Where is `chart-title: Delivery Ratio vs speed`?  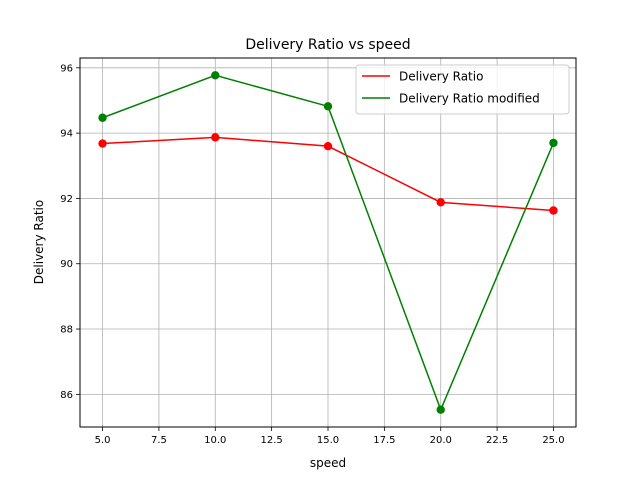
chart-title: Delivery Ratio vs speed is located at coordinates (327, 45).